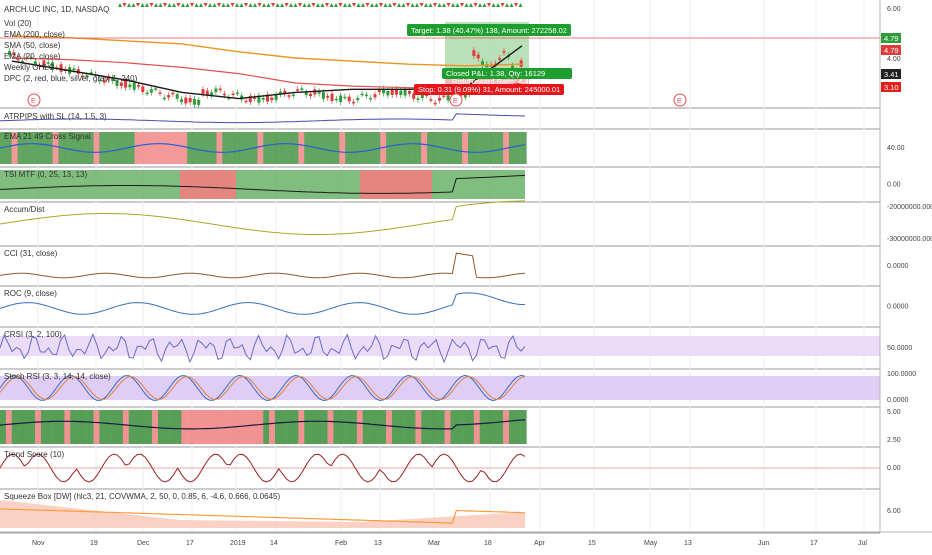 This screenshot has width=932, height=555. Describe the element at coordinates (45, 174) in the screenshot. I see `pane-label: TSI MTF (0, 25, 13, 13)` at that location.